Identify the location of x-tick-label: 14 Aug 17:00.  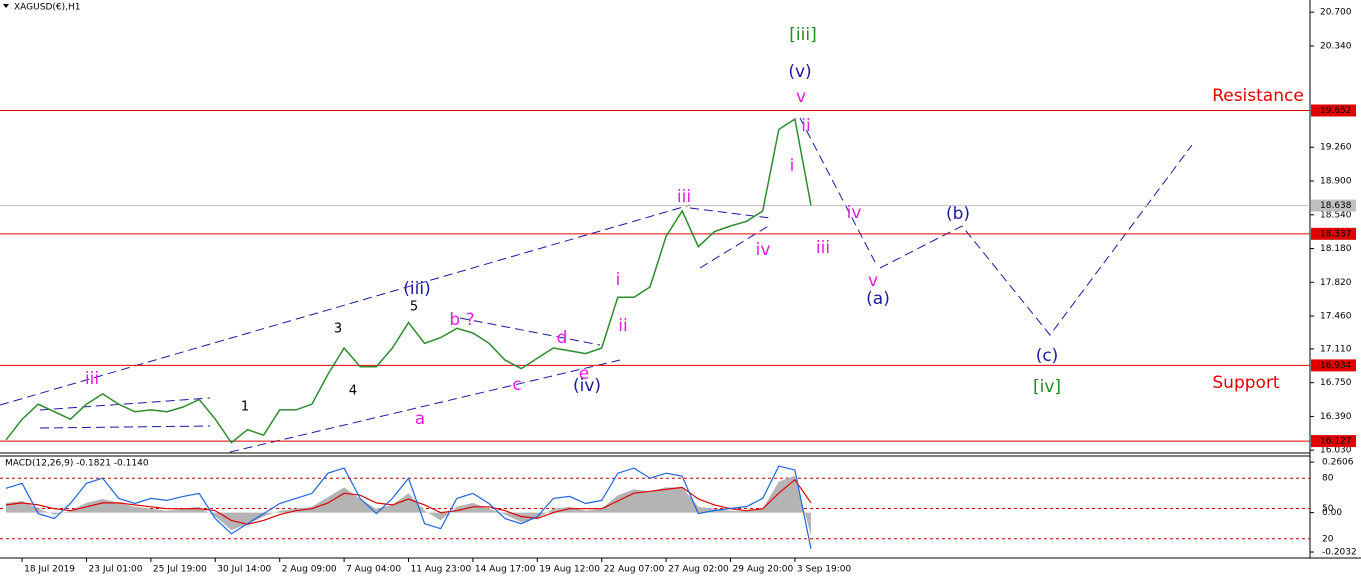
(505, 570).